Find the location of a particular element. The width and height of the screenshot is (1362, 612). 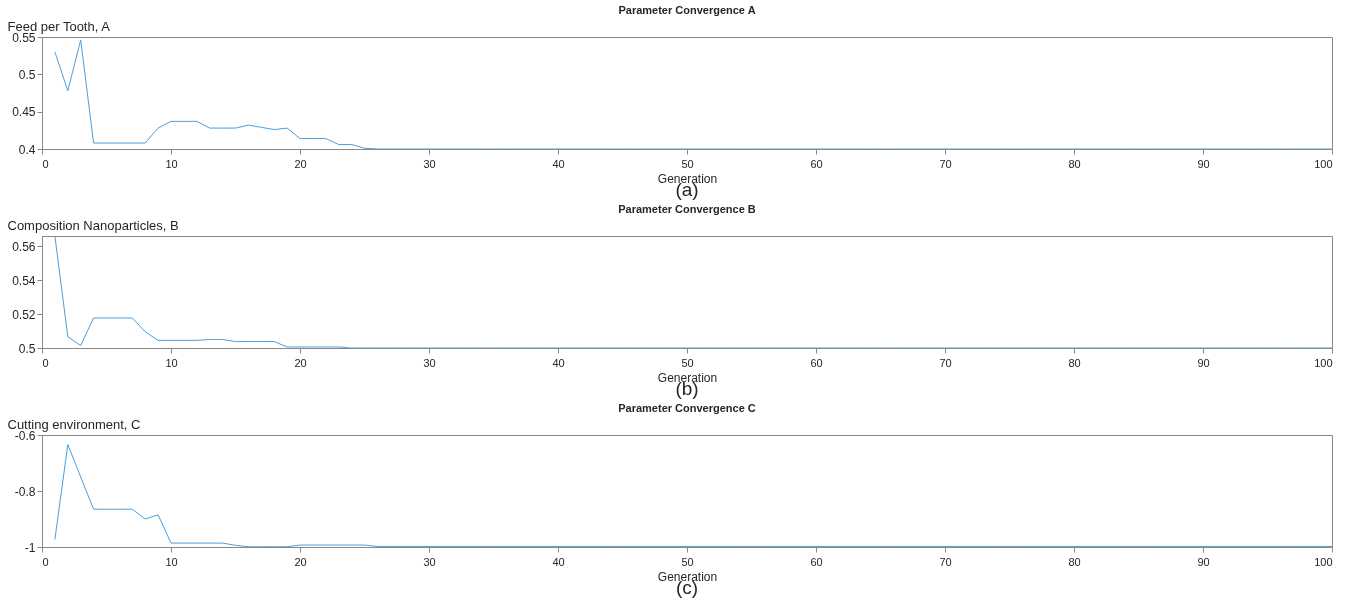

y-axis-title: Composition Nanoparticles, B is located at coordinates (93, 225).